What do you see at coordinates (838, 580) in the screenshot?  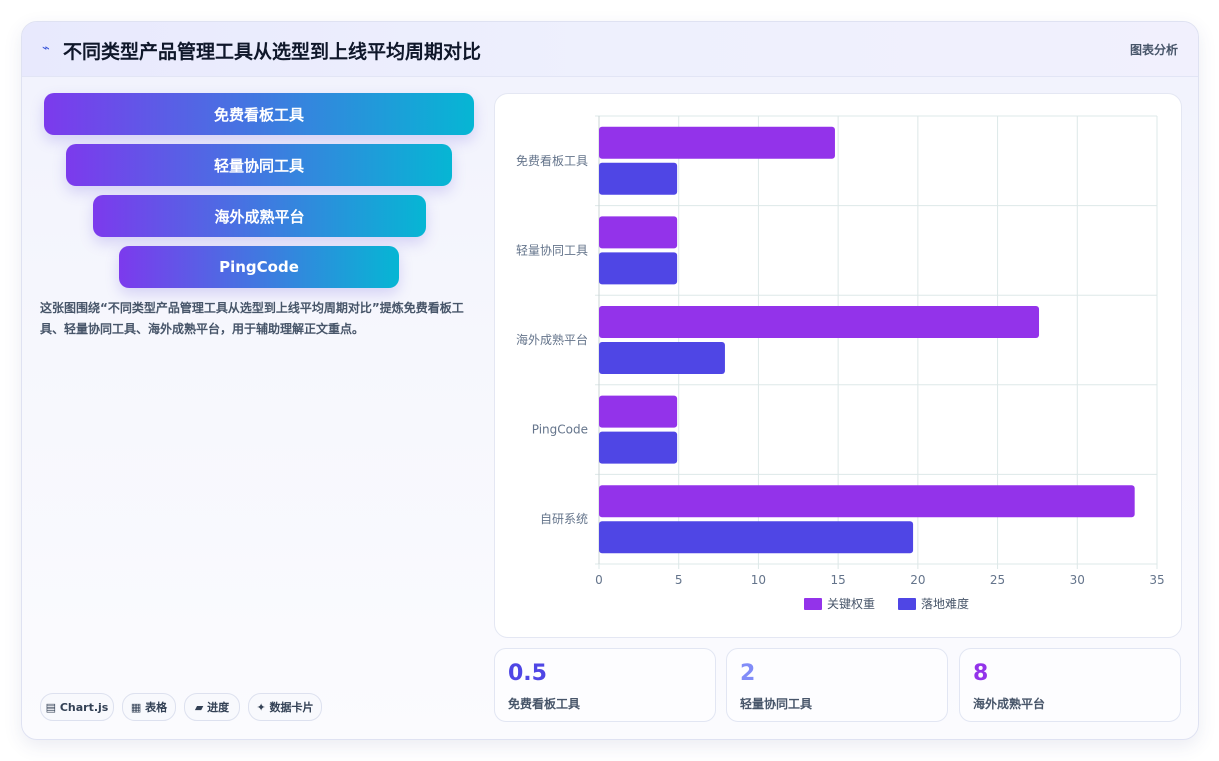 I see `x-tick-label: 15` at bounding box center [838, 580].